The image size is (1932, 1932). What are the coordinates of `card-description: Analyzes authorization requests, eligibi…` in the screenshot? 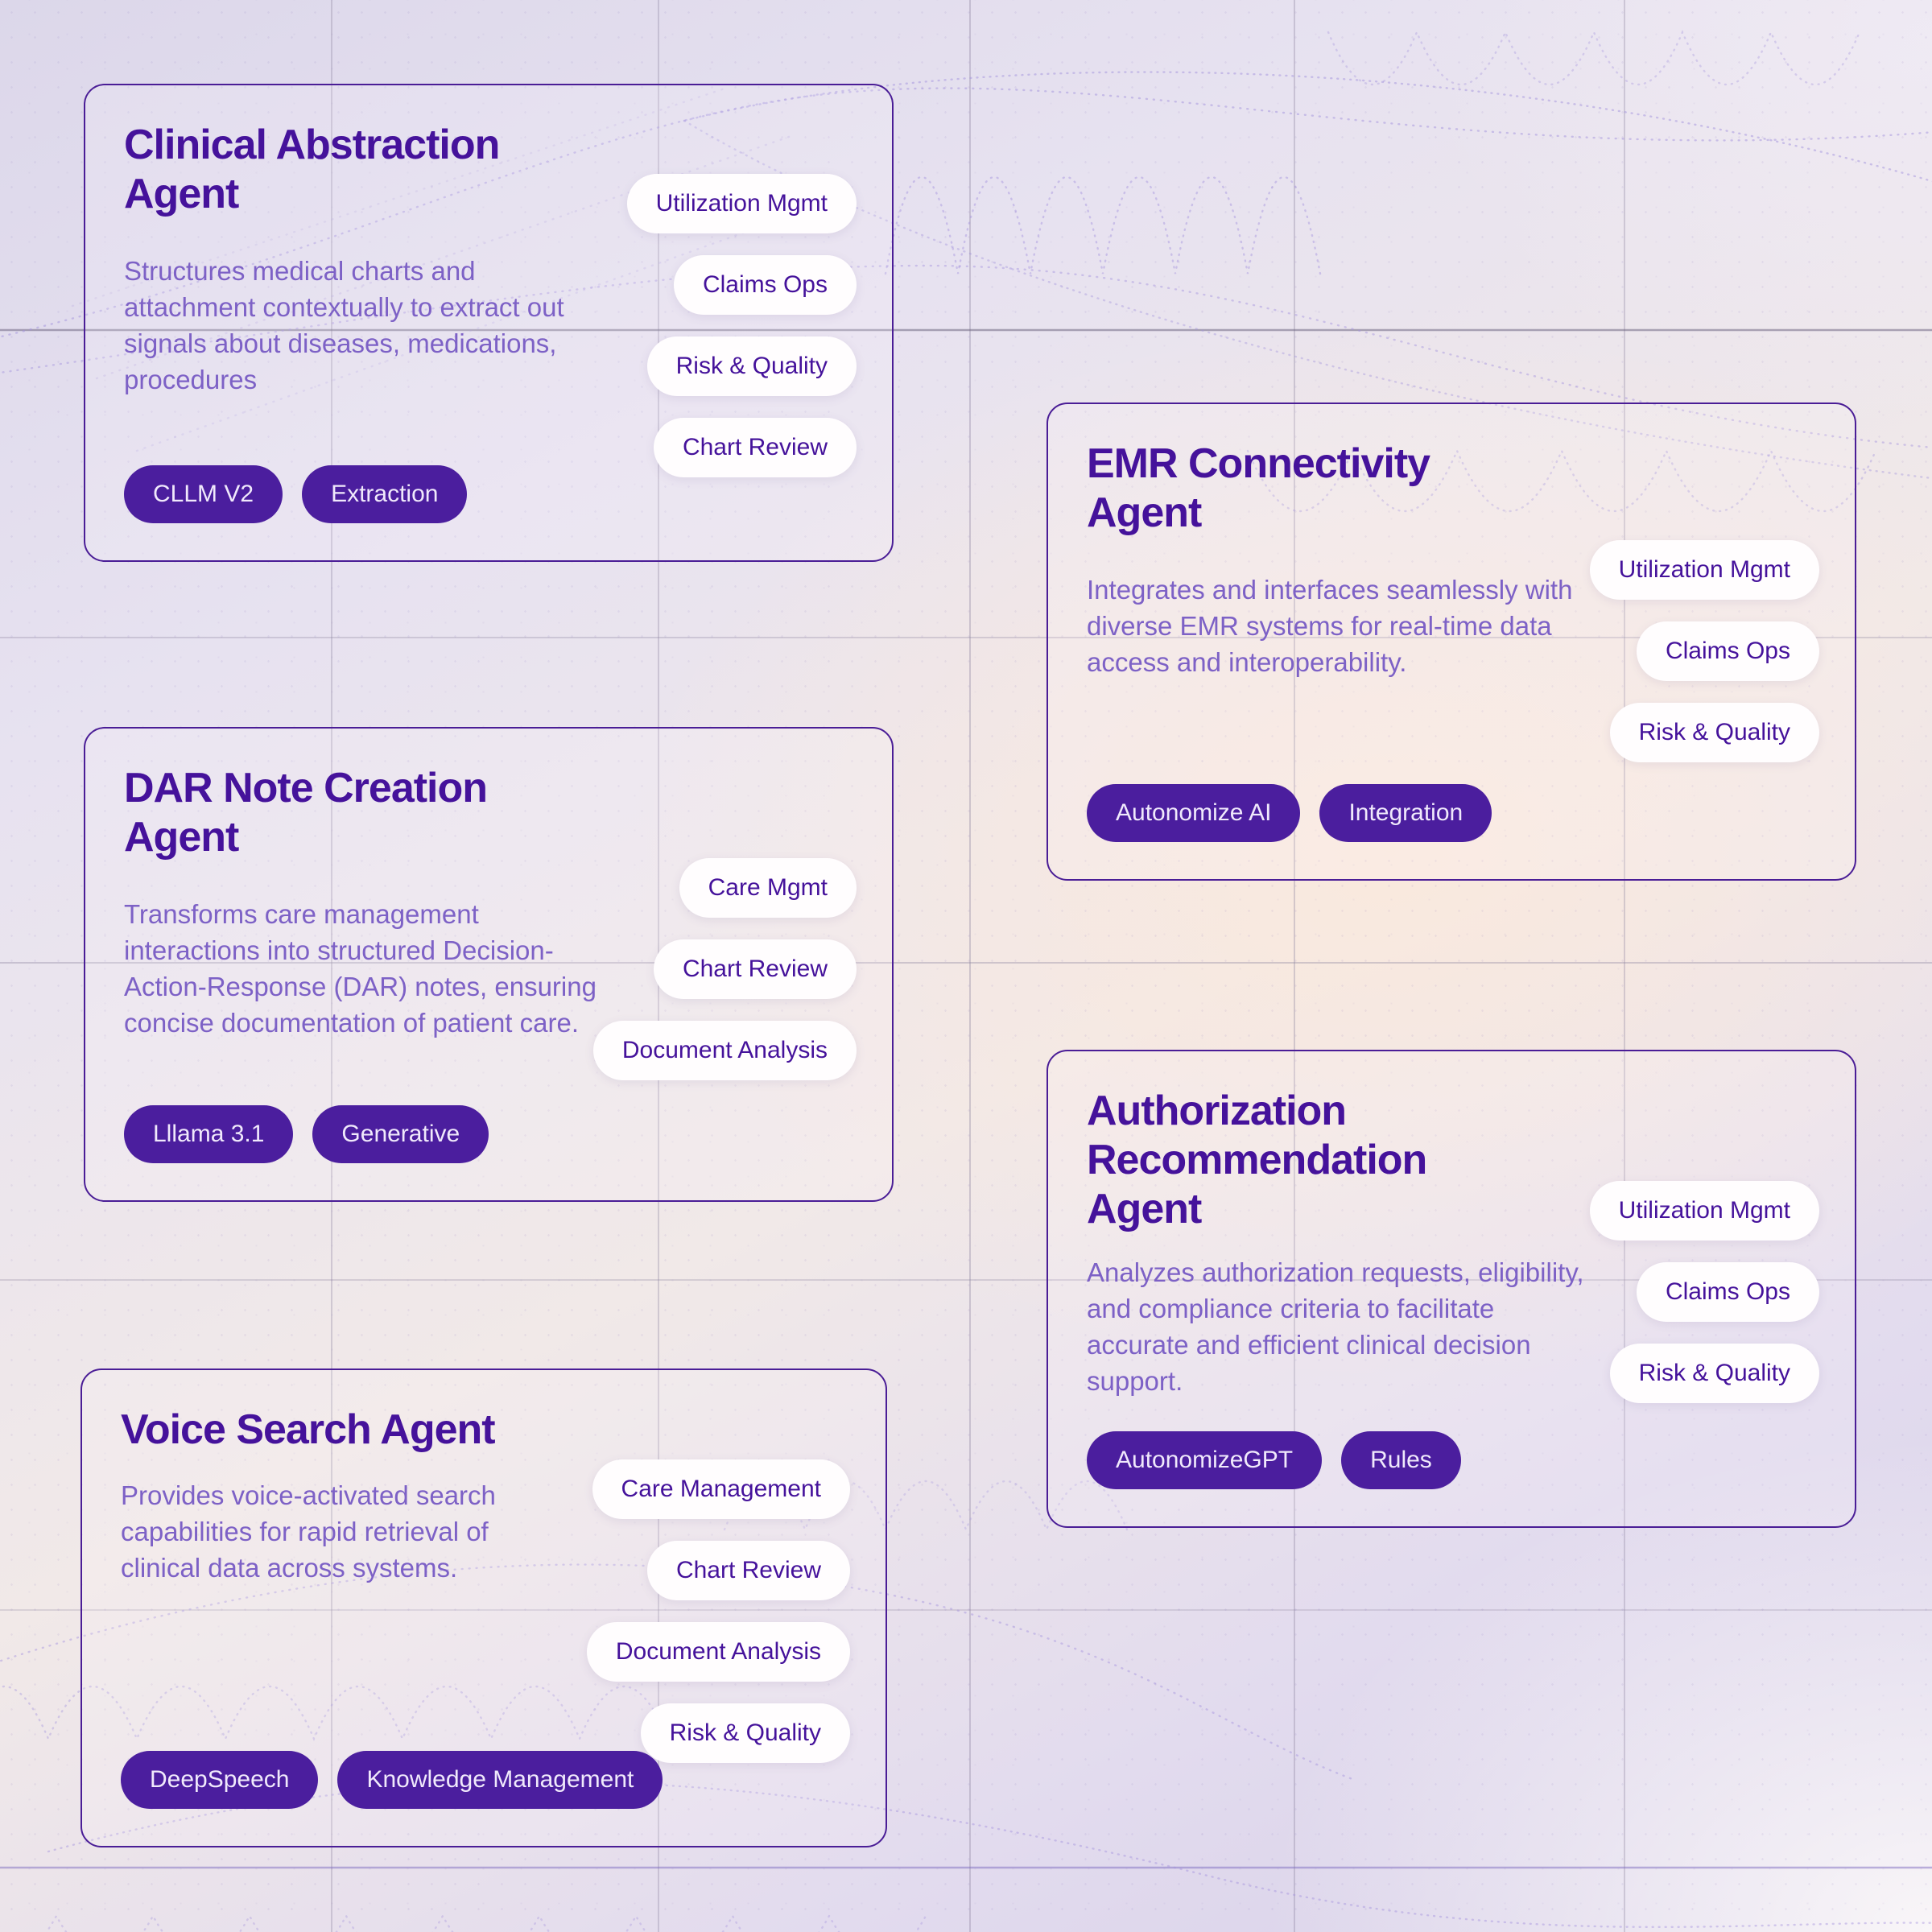 It's located at (1335, 1326).